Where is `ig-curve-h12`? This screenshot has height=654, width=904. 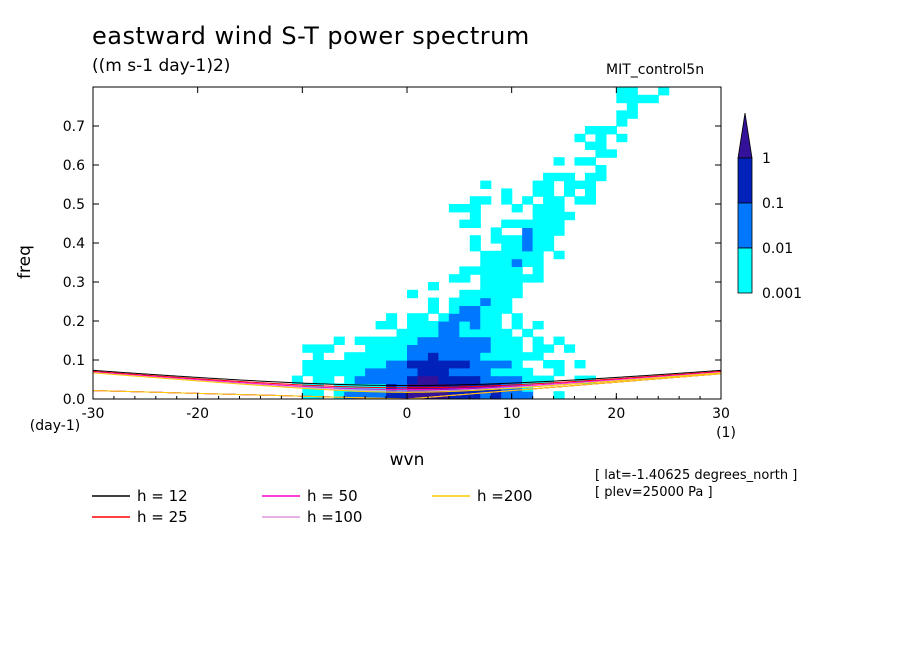
ig-curve-h12 is located at coordinates (407, 378).